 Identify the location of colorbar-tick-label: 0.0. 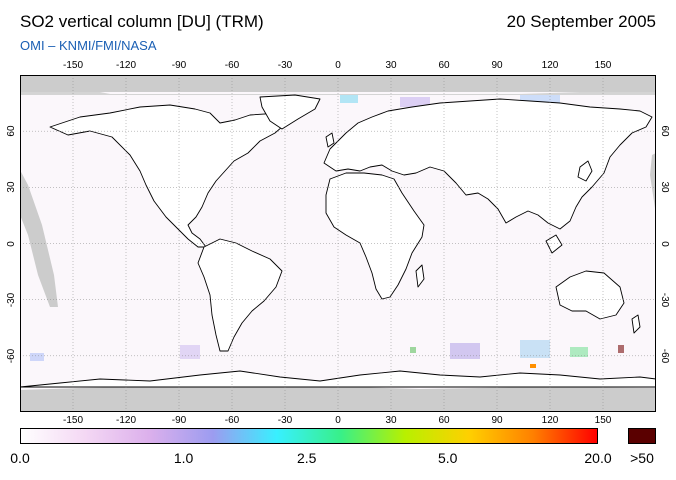
(20, 458).